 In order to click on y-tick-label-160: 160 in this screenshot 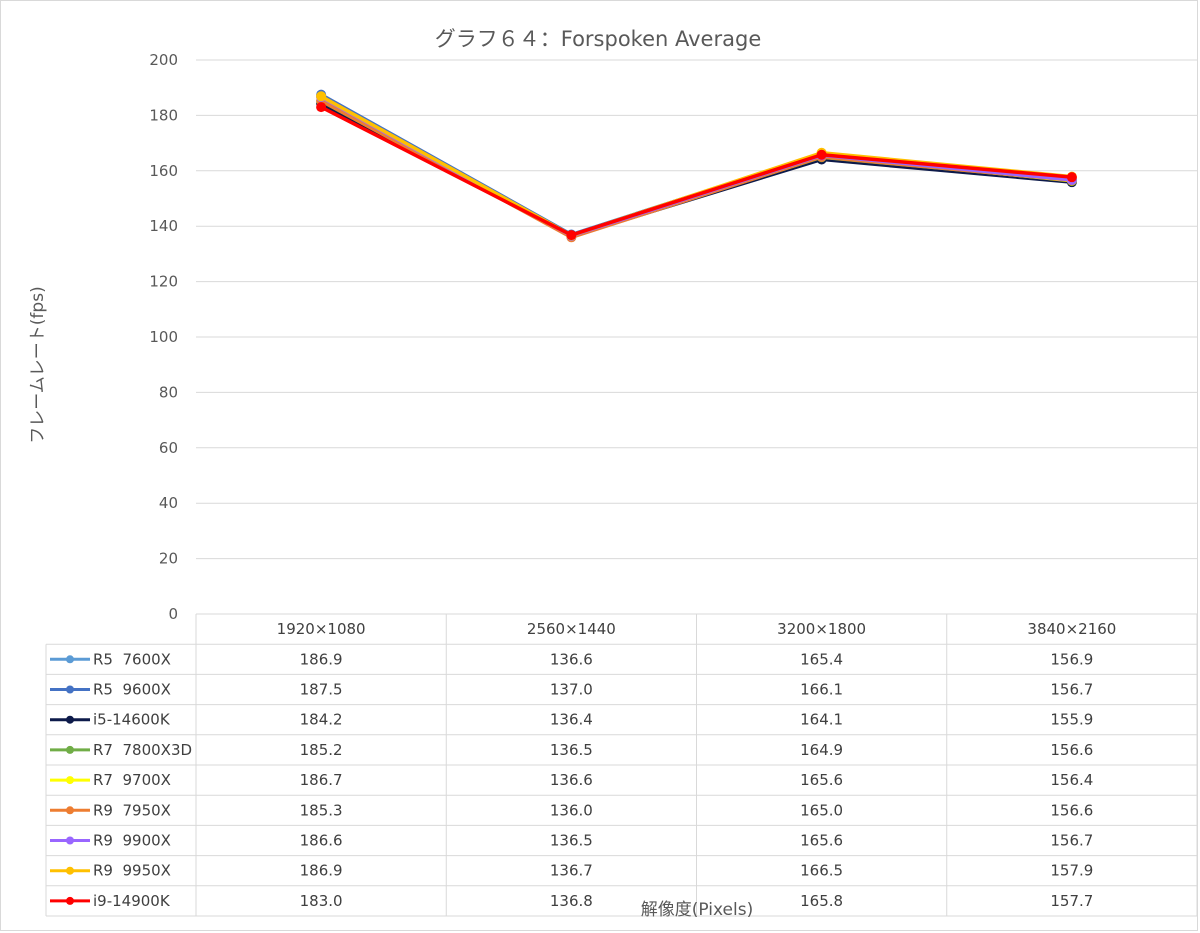, I will do `click(163, 171)`.